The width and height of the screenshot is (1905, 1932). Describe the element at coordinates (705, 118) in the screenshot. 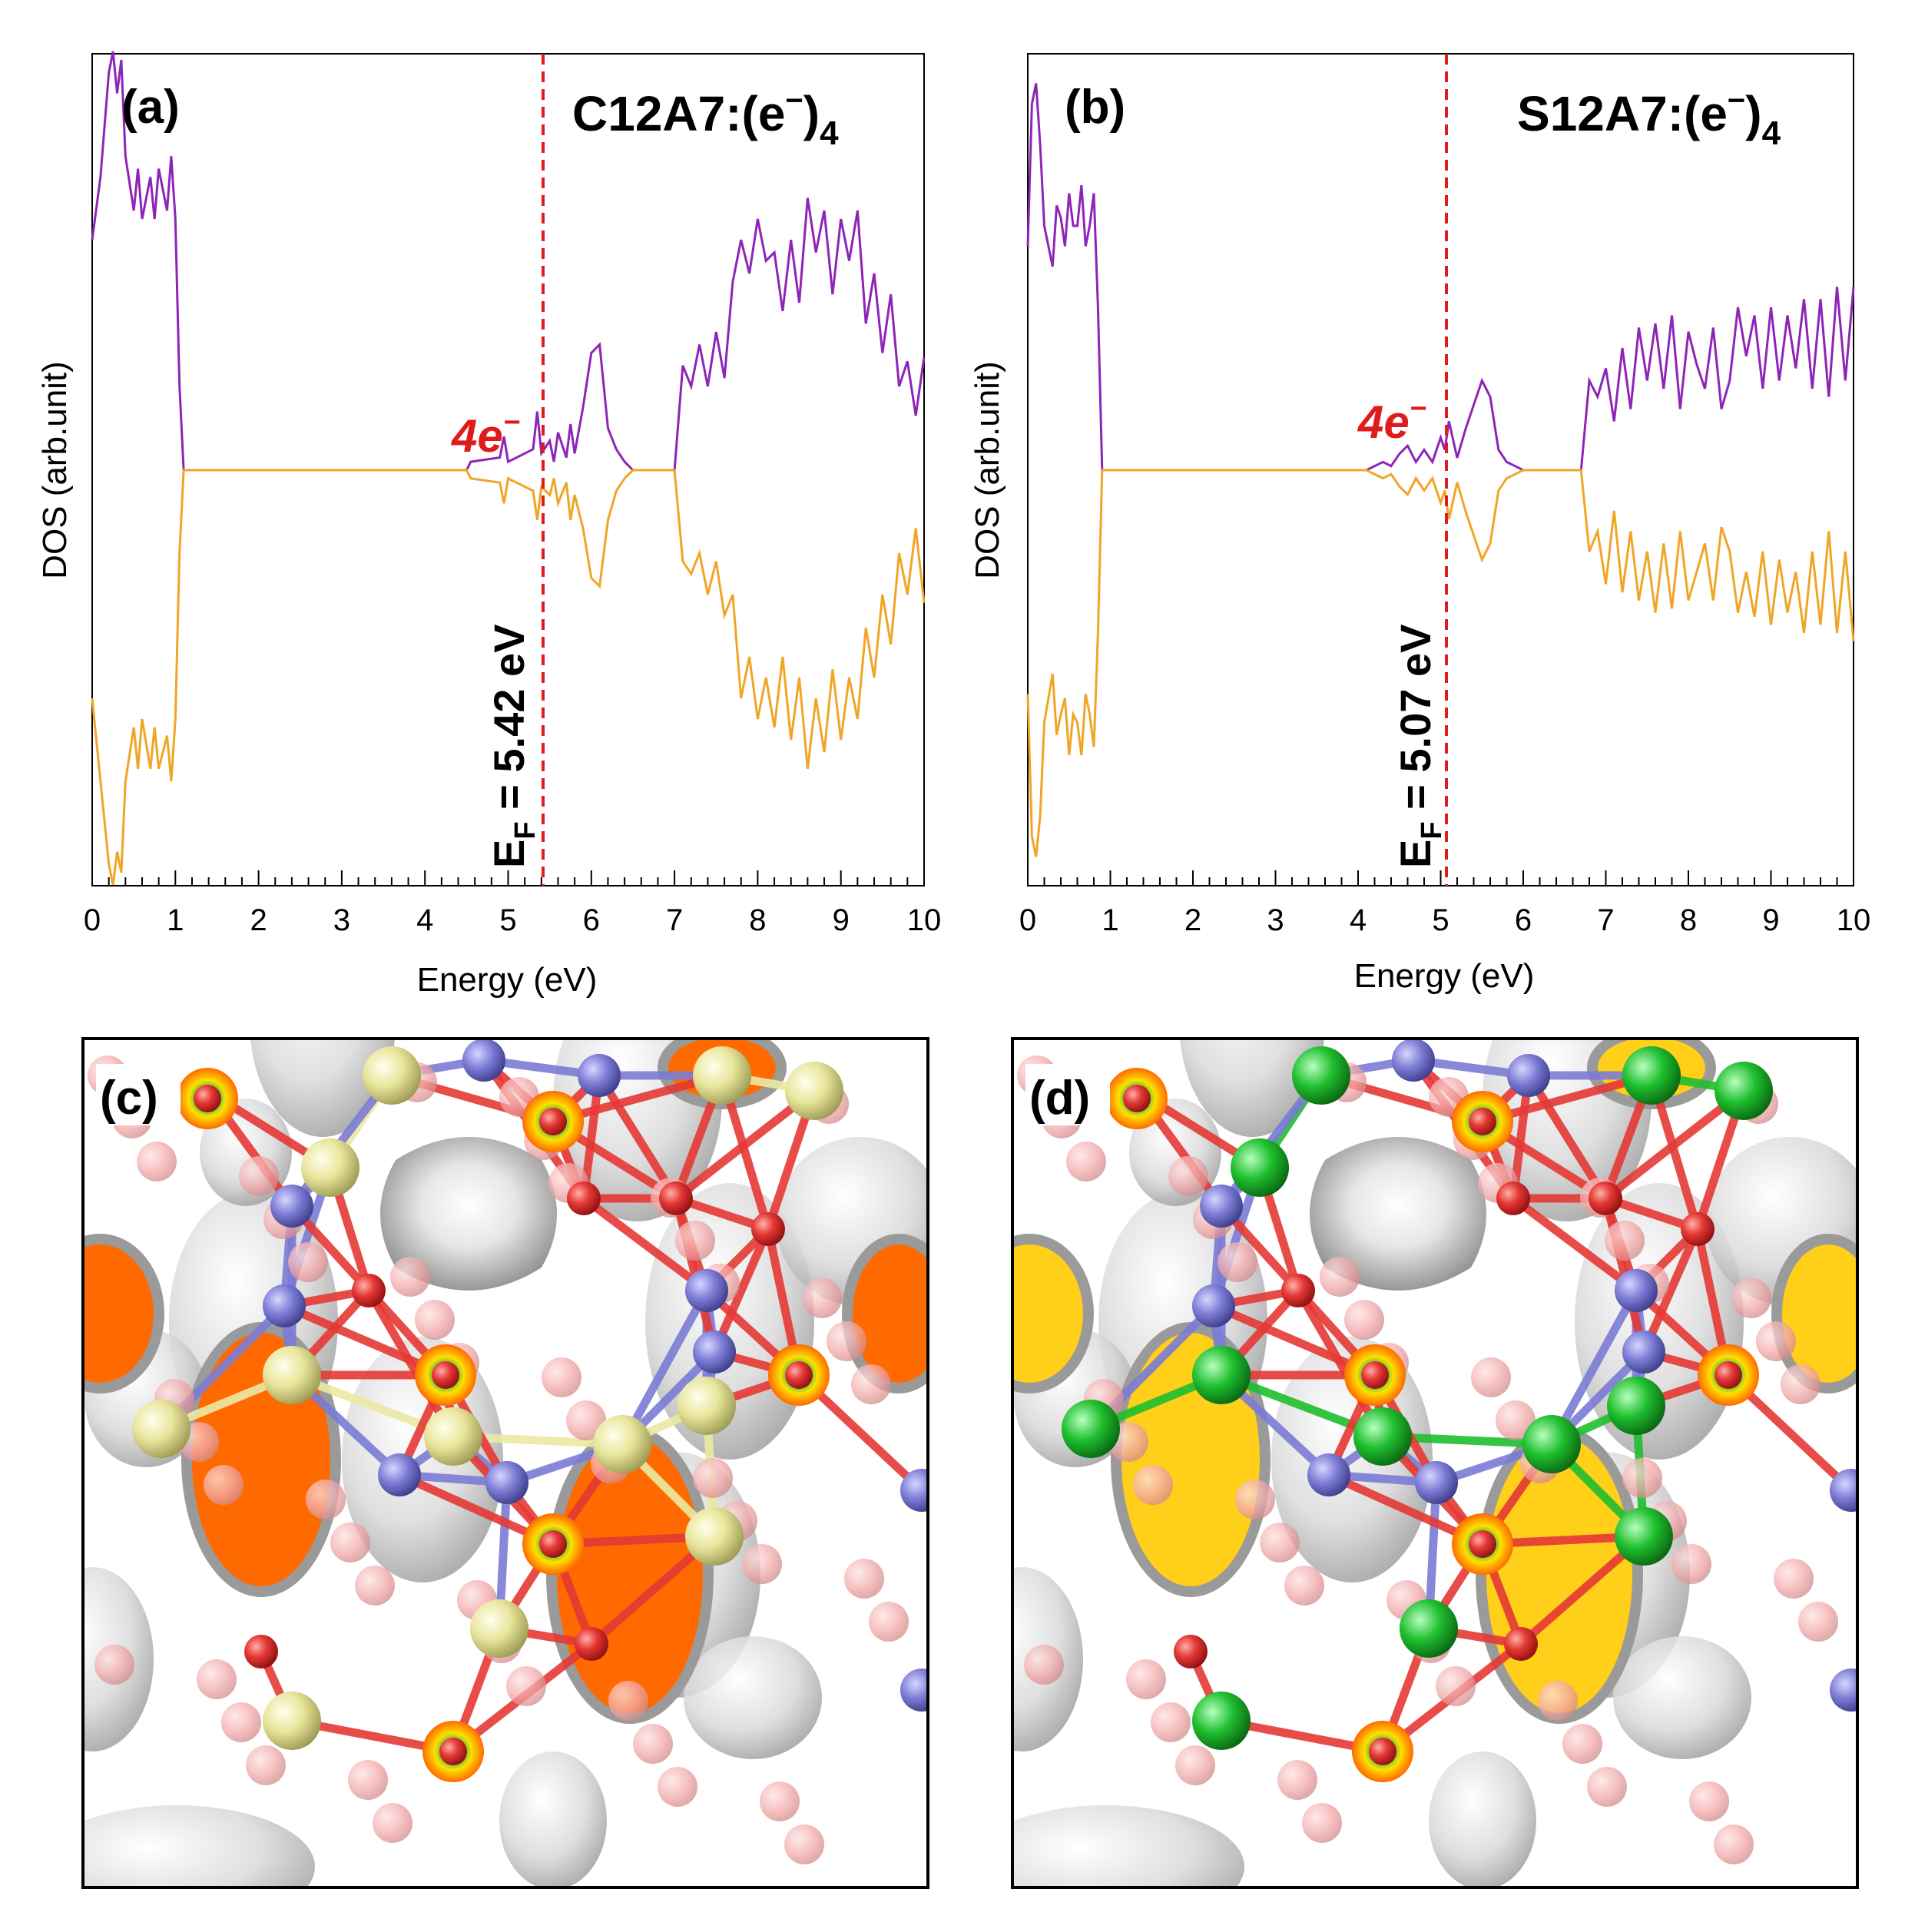

I see `formula-label: C12A7:(e−)4` at that location.